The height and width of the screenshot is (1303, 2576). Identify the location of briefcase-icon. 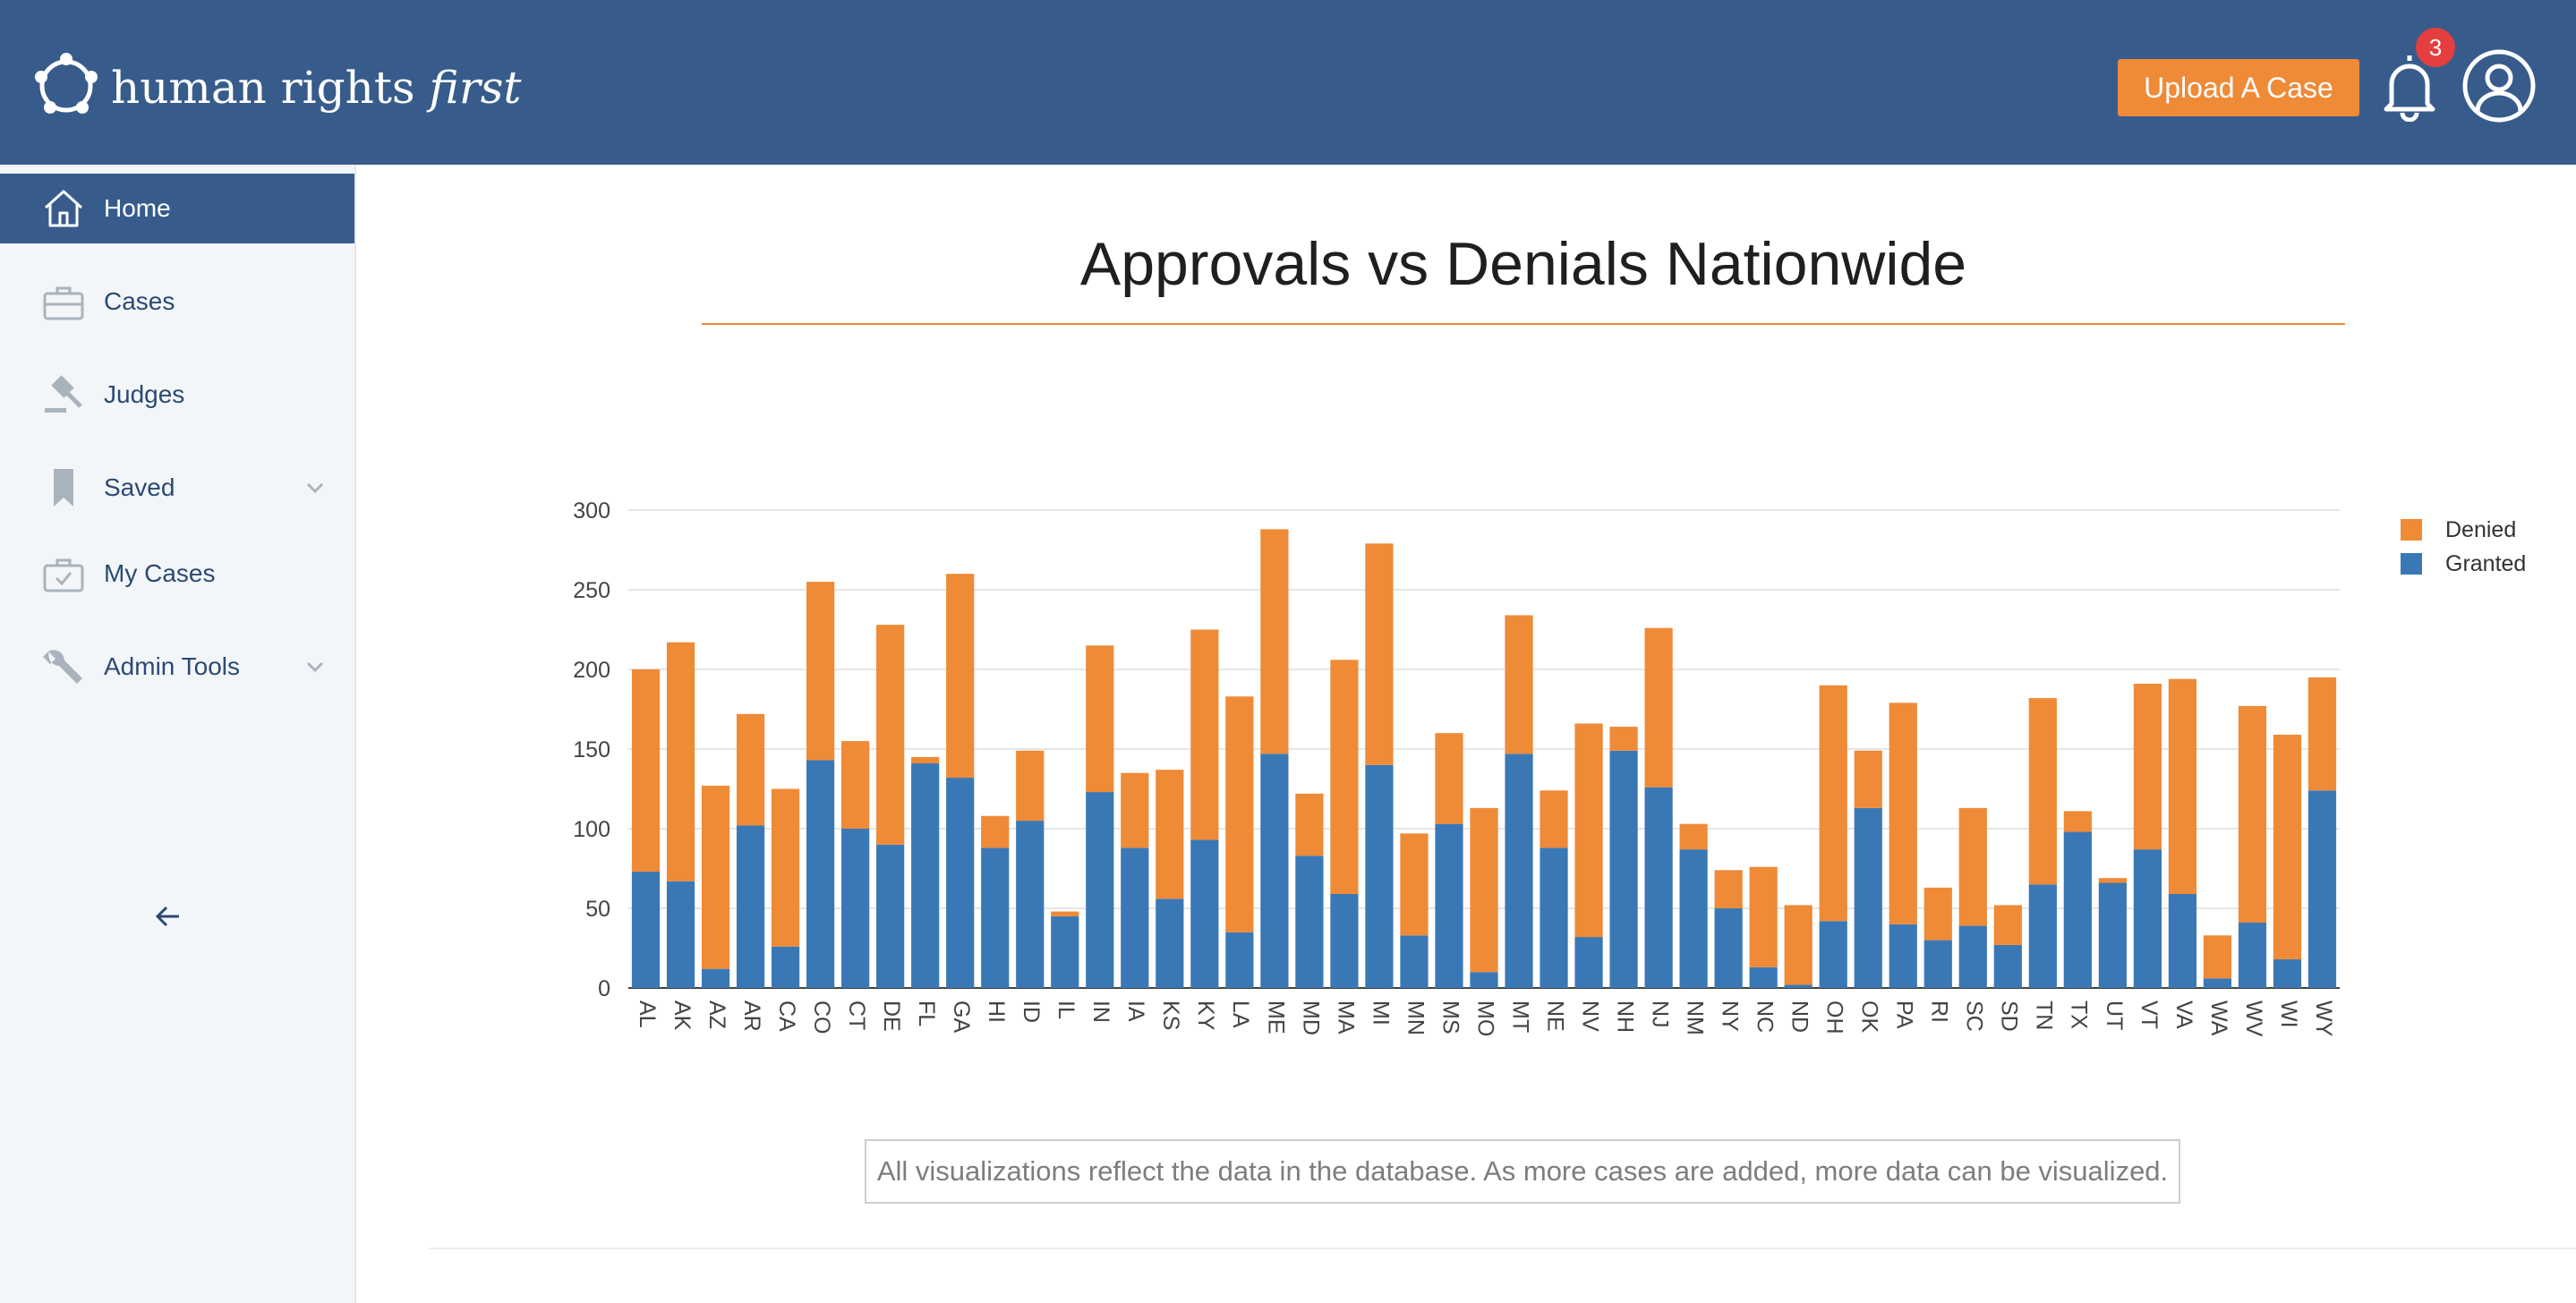
(63, 303).